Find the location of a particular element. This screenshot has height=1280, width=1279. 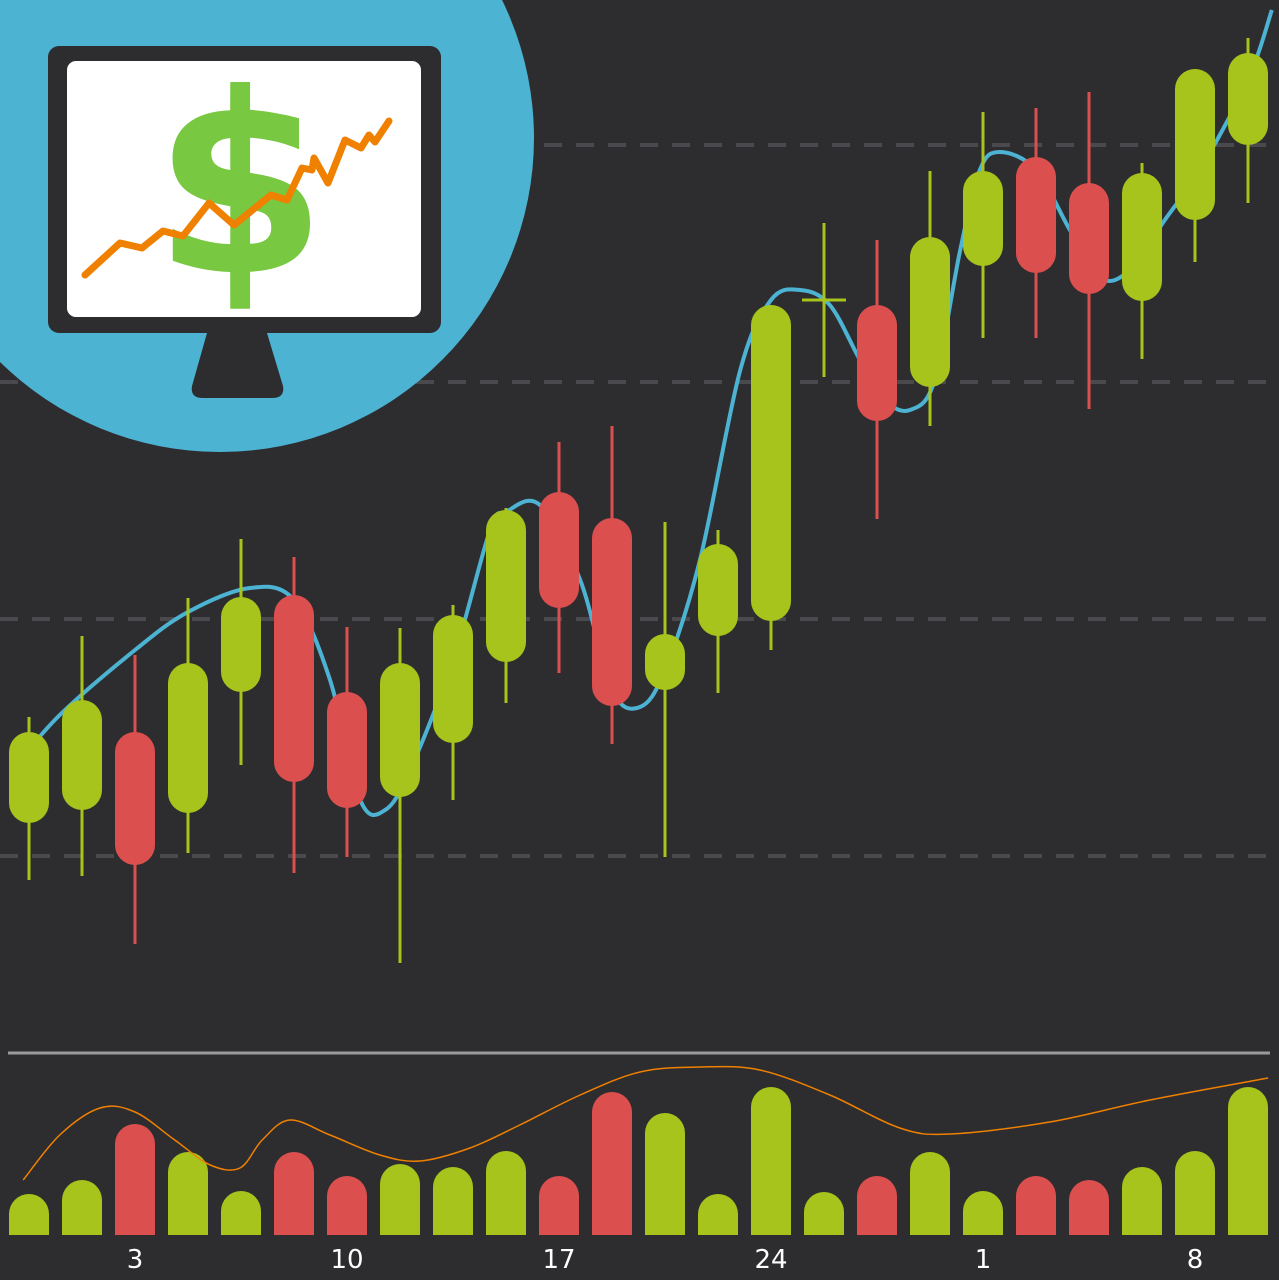

x-tick-label: 8 is located at coordinates (1195, 1260).